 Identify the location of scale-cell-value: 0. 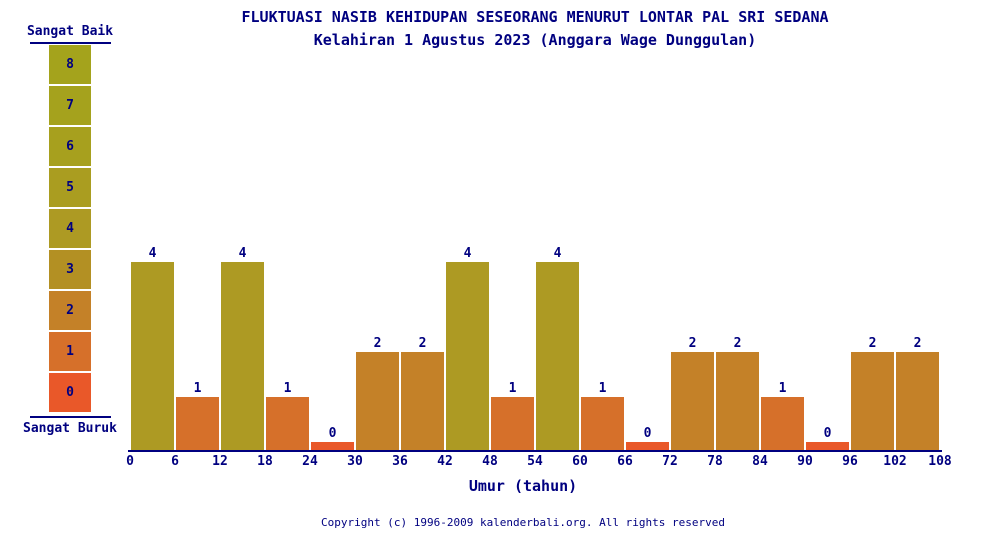
(70, 392).